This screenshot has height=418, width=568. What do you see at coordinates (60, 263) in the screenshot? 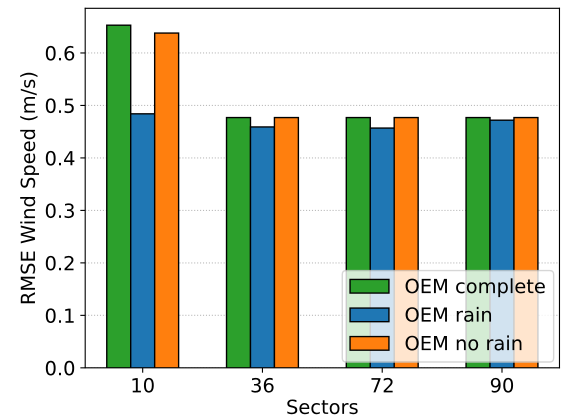
I see `y-tick-label: 0.2` at bounding box center [60, 263].